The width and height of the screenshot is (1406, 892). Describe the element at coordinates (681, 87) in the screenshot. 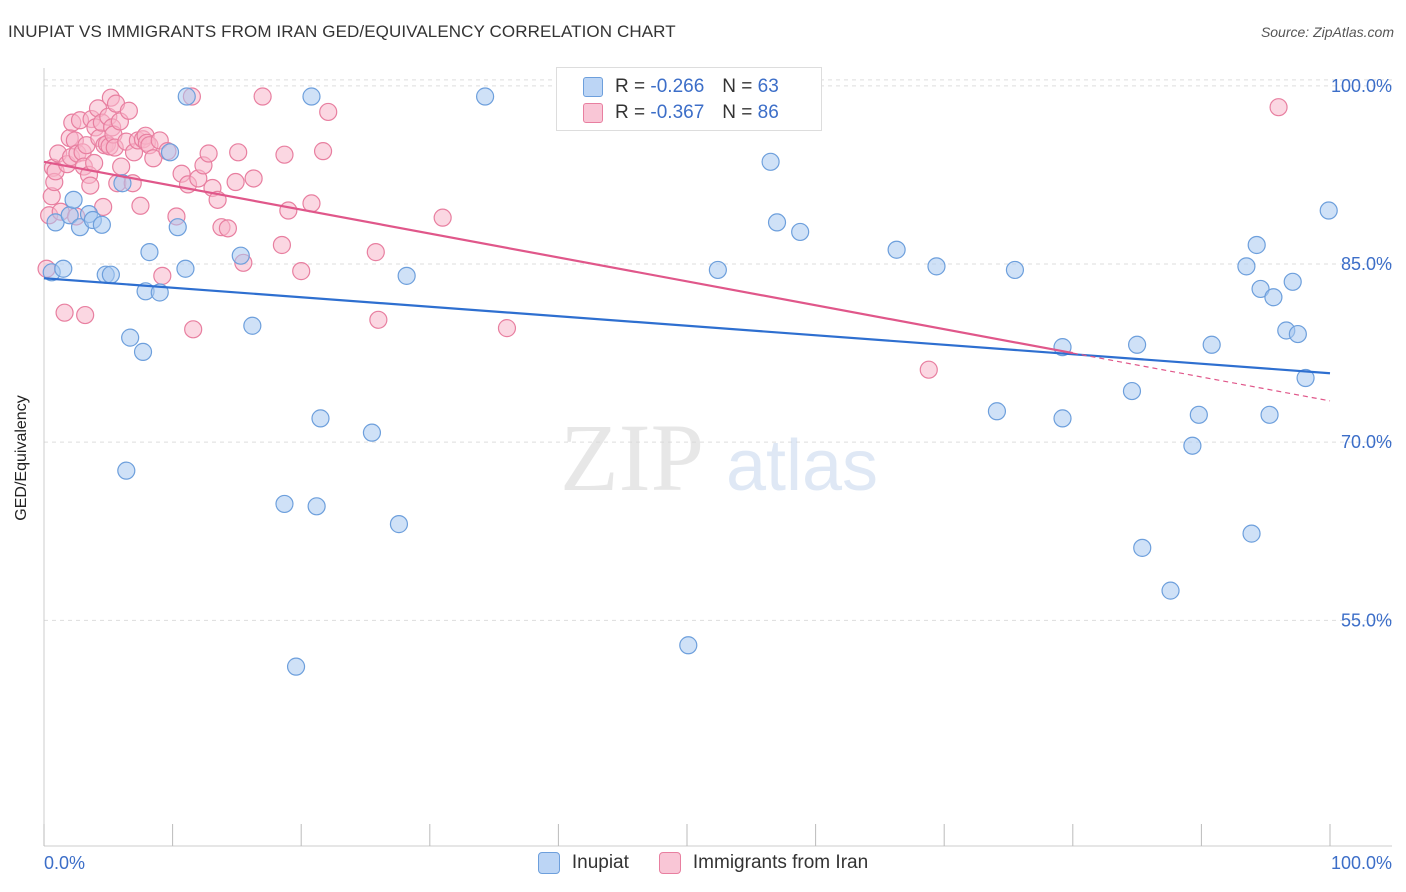

I see `legend-row-inupiat: R = -0.266 N = 63` at that location.